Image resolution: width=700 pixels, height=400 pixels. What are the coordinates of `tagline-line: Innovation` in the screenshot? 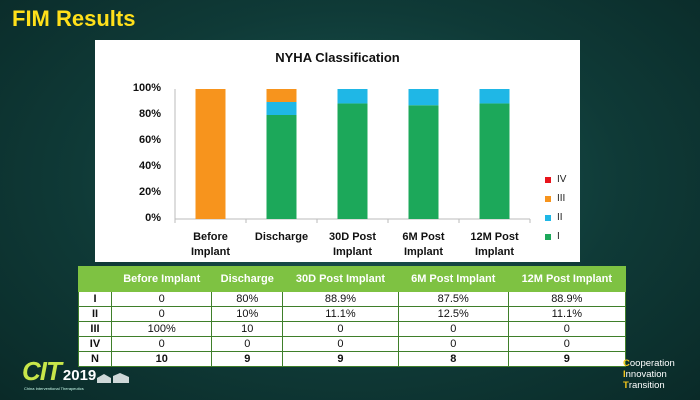 It's located at (649, 374).